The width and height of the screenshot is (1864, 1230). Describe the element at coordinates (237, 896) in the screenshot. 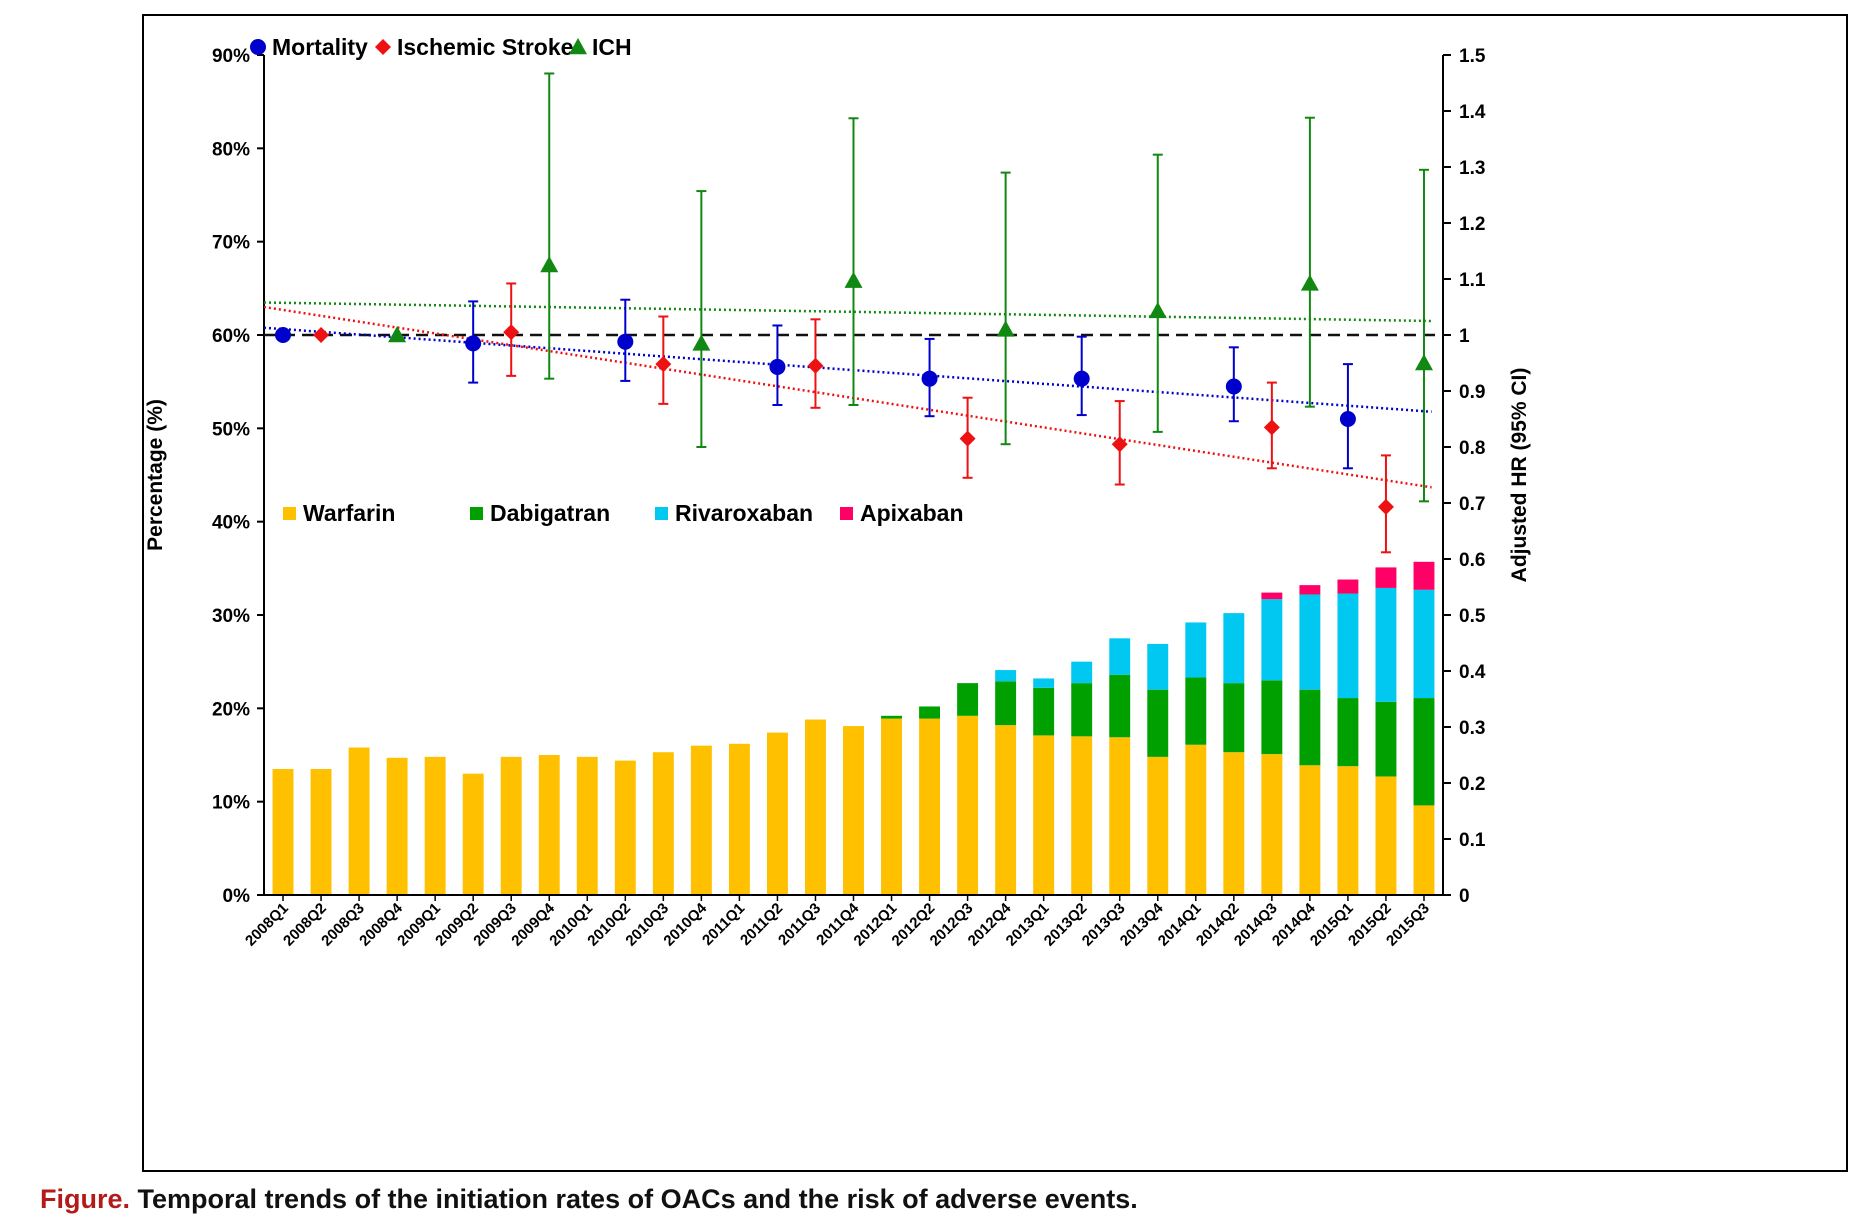

I see `left-tick-label: 0%` at that location.